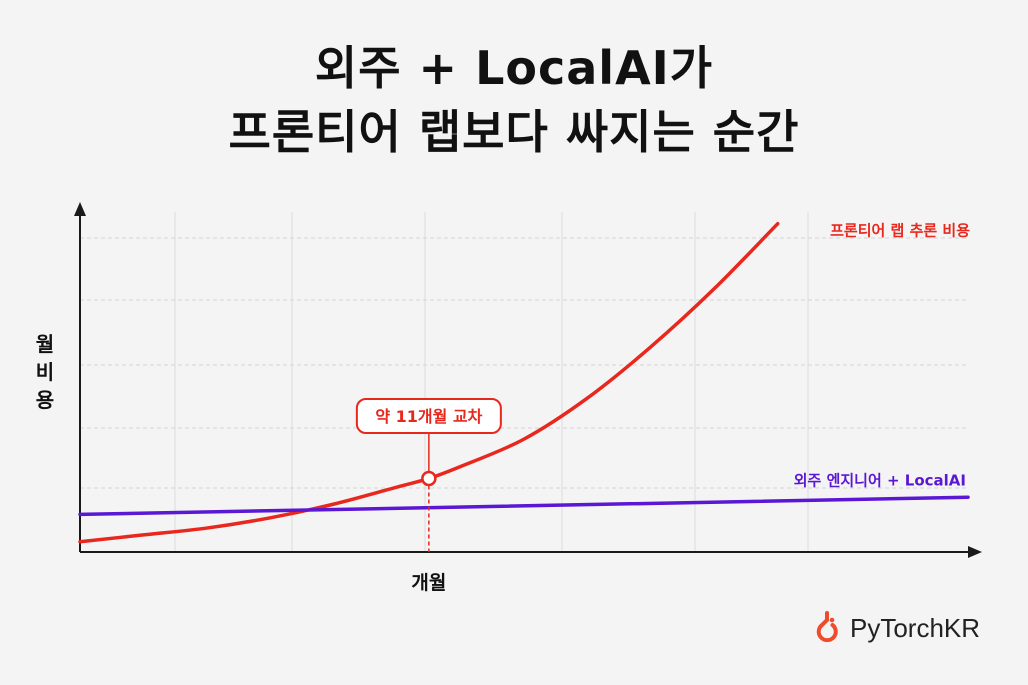  What do you see at coordinates (880, 480) in the screenshot?
I see `series-label-2: 외주 엔지니어 + LocalAI` at bounding box center [880, 480].